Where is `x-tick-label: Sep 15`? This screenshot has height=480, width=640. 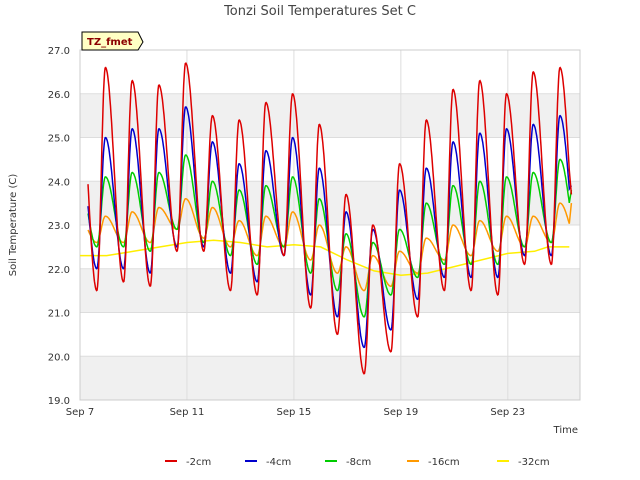 x-tick-label: Sep 15 is located at coordinates (294, 412).